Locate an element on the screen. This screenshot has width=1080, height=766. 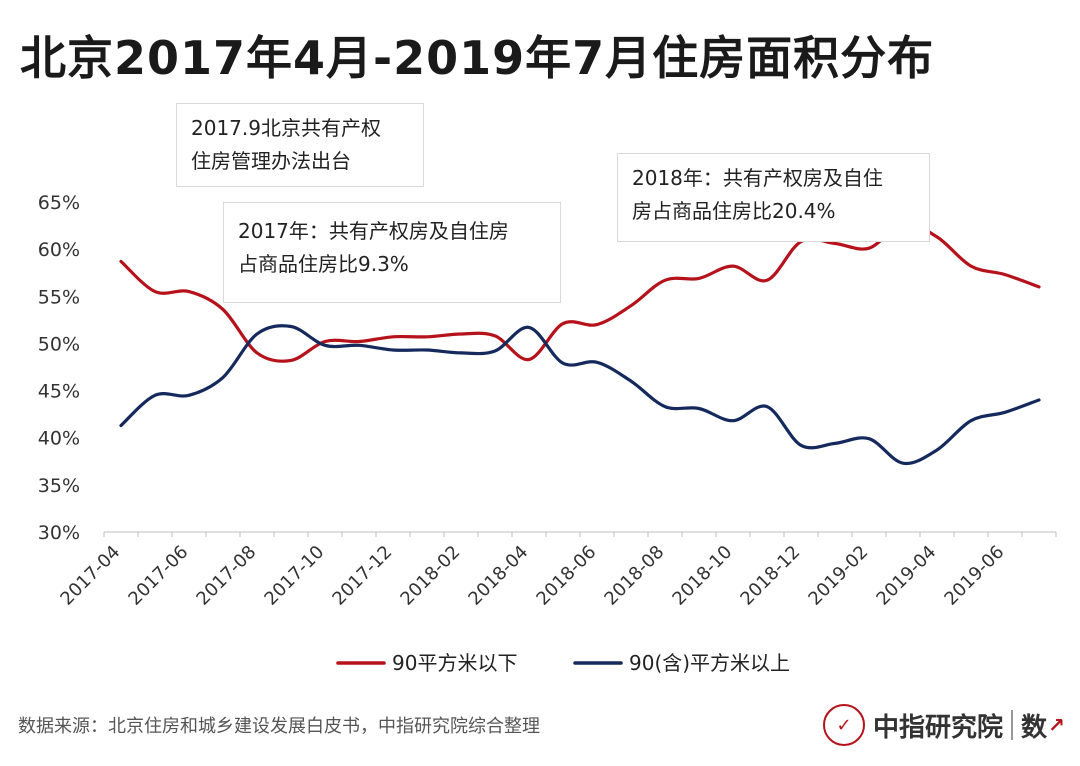
logo-mark: 数 is located at coordinates (1034, 727).